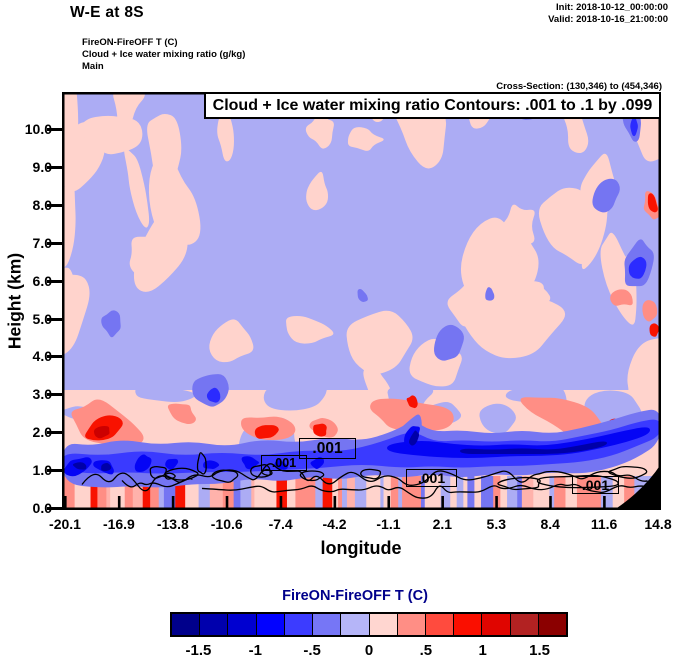  What do you see at coordinates (65, 524) in the screenshot?
I see `x-tick-label: -20.1` at bounding box center [65, 524].